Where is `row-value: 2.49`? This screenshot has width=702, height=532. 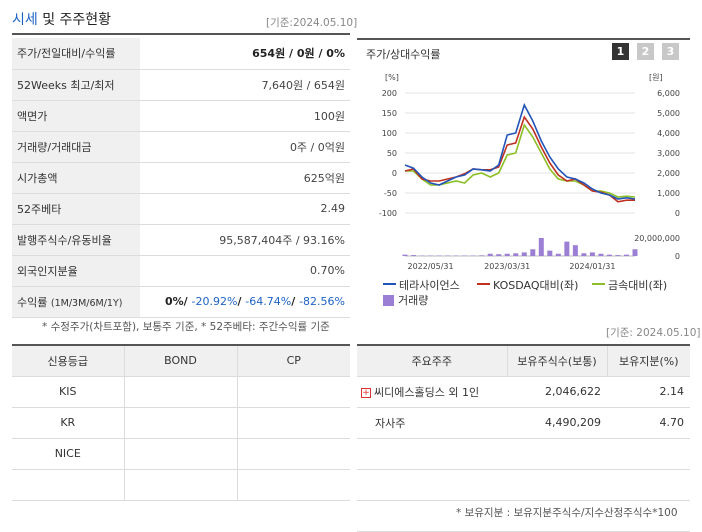 row-value: 2.49 is located at coordinates (245, 208).